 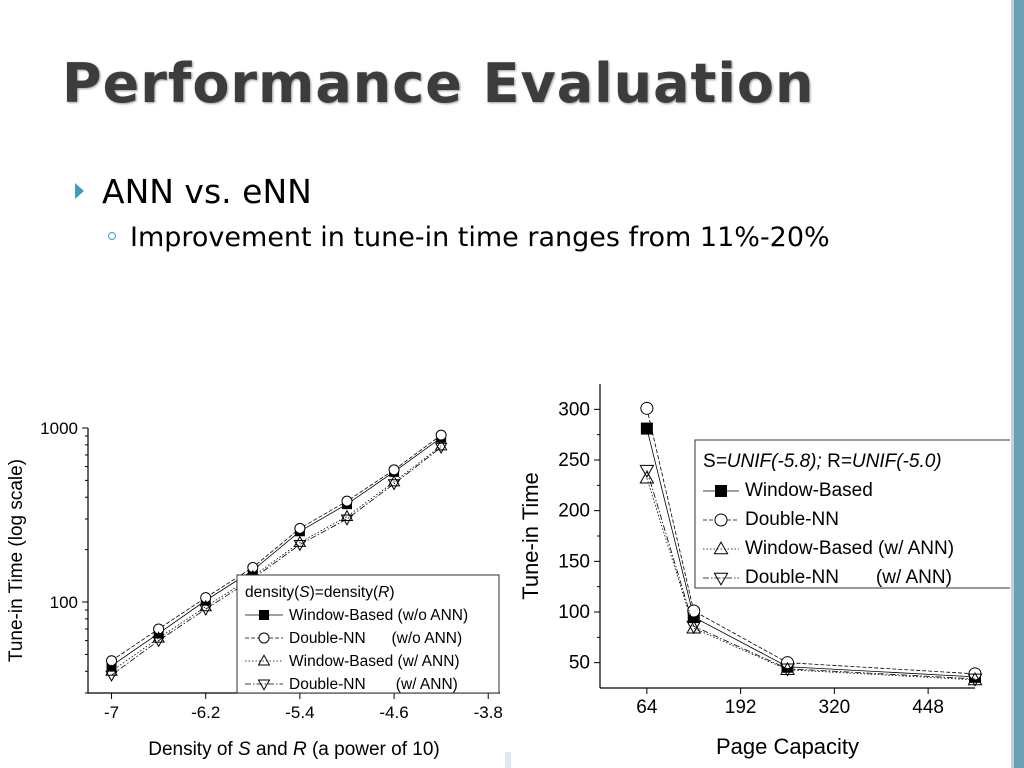 What do you see at coordinates (294, 749) in the screenshot?
I see `x-axis-label: Density of S and R (a power of 10)` at bounding box center [294, 749].